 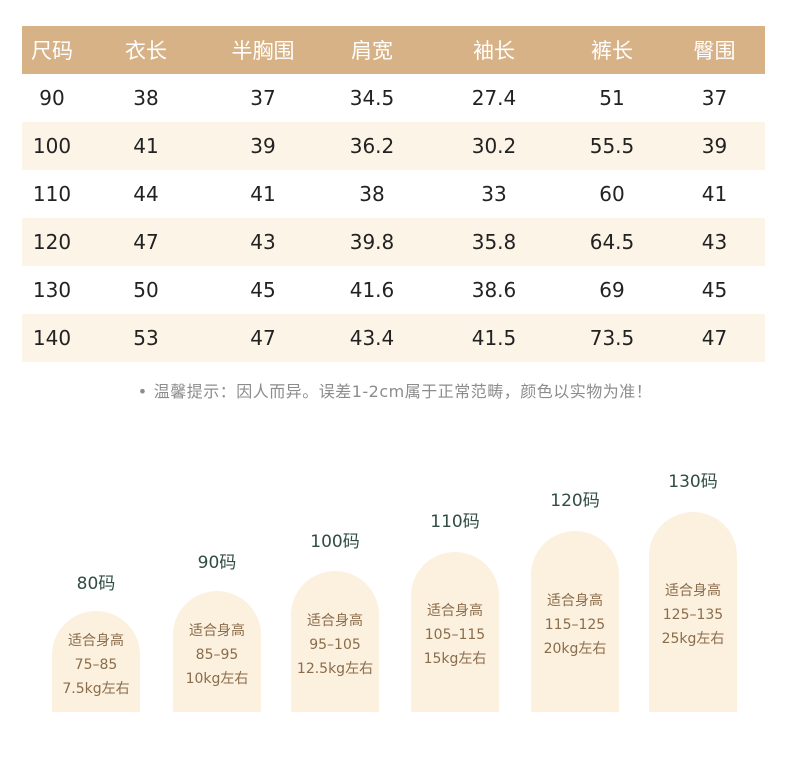 I want to click on table-cell: 43.4, so click(x=372, y=338).